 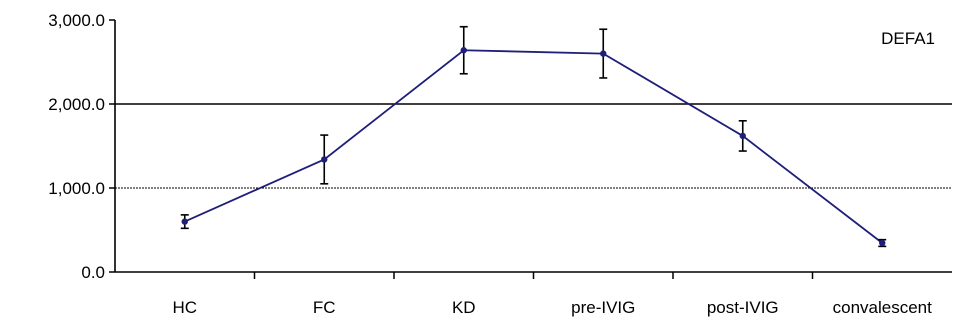 What do you see at coordinates (184, 221) in the screenshot?
I see `data-point-HC` at bounding box center [184, 221].